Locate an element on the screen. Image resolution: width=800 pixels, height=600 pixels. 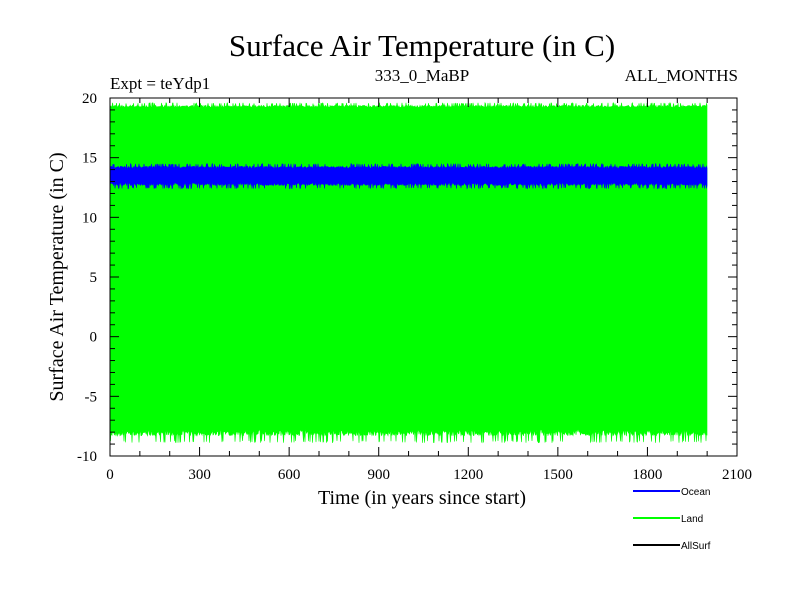
legend: Ocean Land AllSurf is located at coordinates (672, 519).